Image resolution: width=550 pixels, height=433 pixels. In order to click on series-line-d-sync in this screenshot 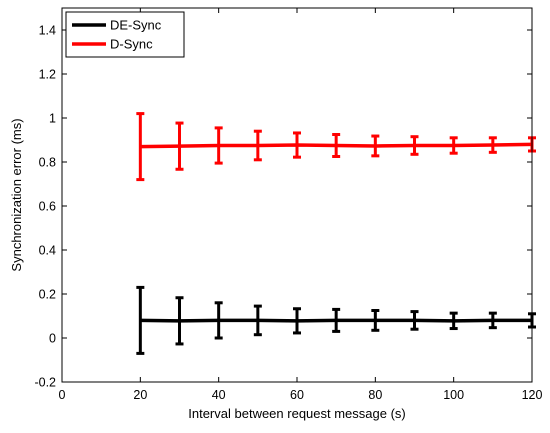, I will do `click(336, 145)`.